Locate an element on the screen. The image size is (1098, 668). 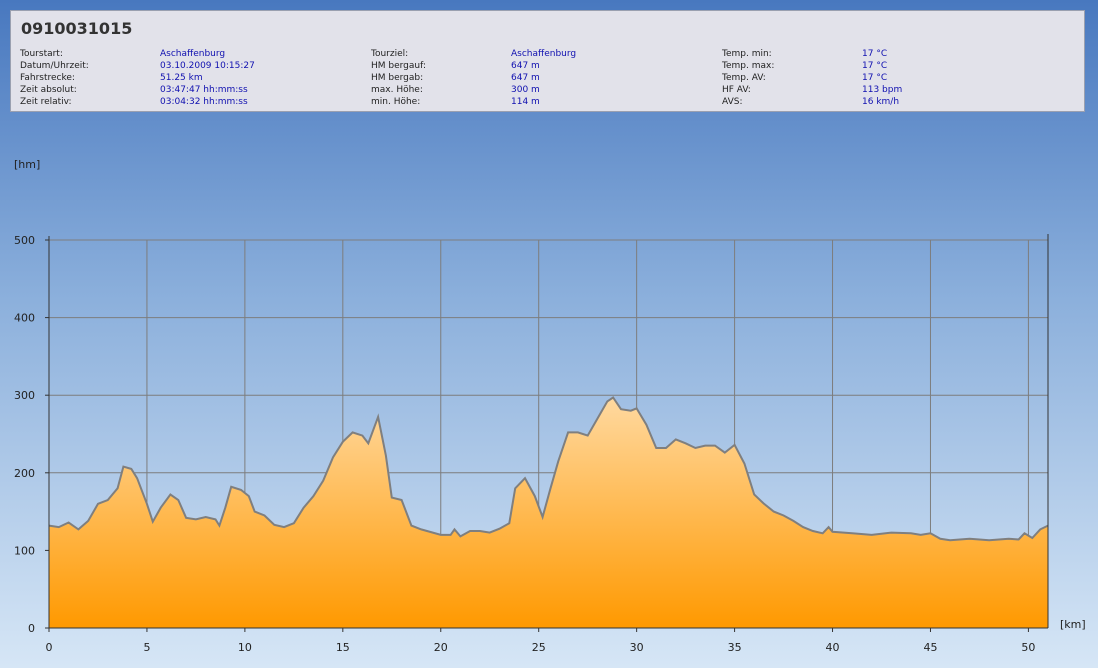
y-tick-label: 100 is located at coordinates (24, 550).